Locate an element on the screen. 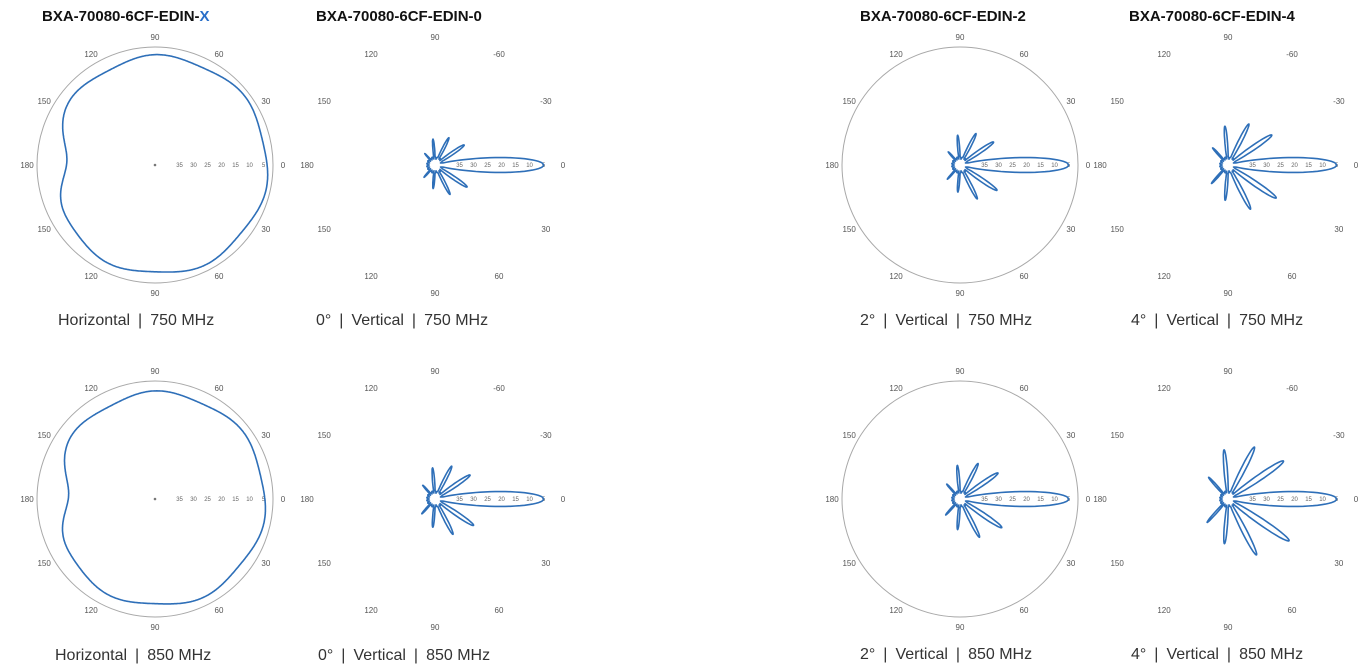 The image size is (1359, 665). angle-label: -30 is located at coordinates (1339, 435).